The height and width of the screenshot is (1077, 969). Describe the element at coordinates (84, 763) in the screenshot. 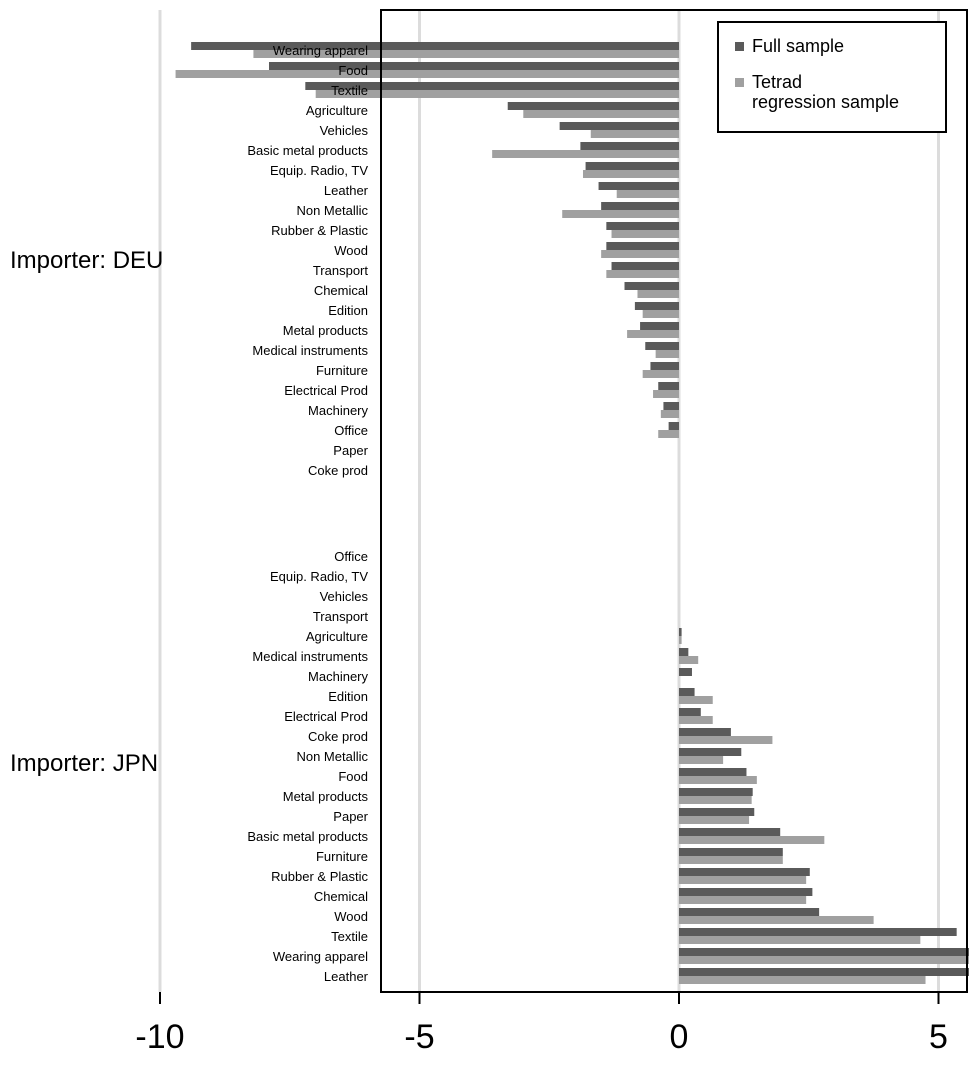

I see `group-label: Importer: JPN` at that location.